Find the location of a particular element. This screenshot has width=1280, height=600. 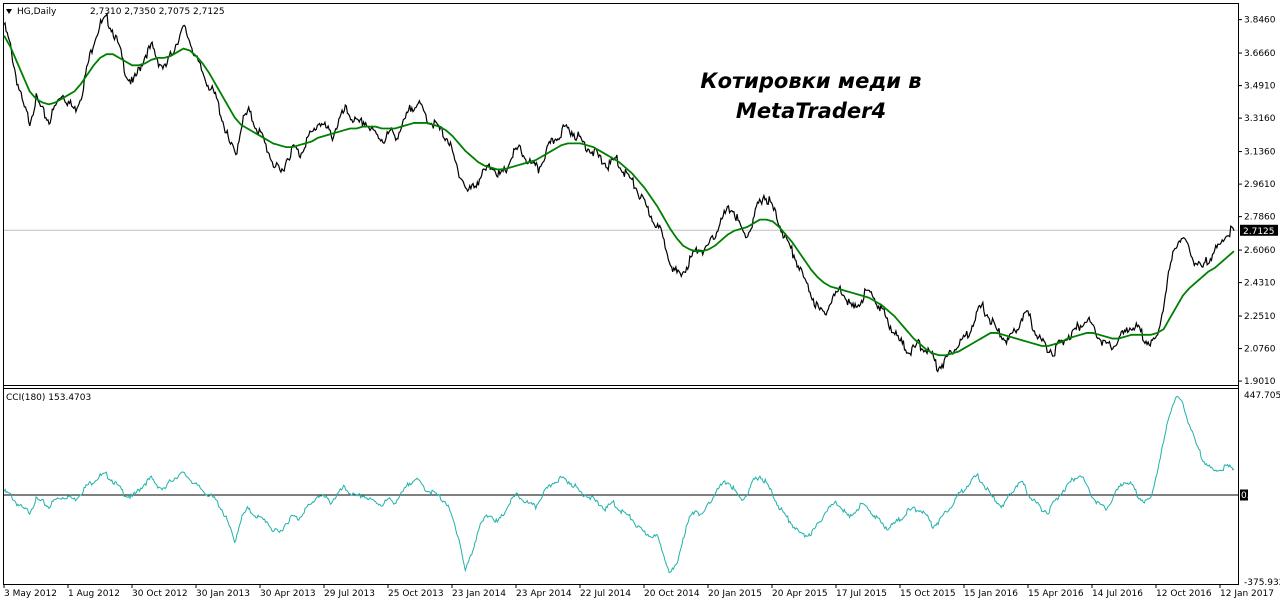

time-tick-label: 22 Jul 2014 is located at coordinates (605, 594).